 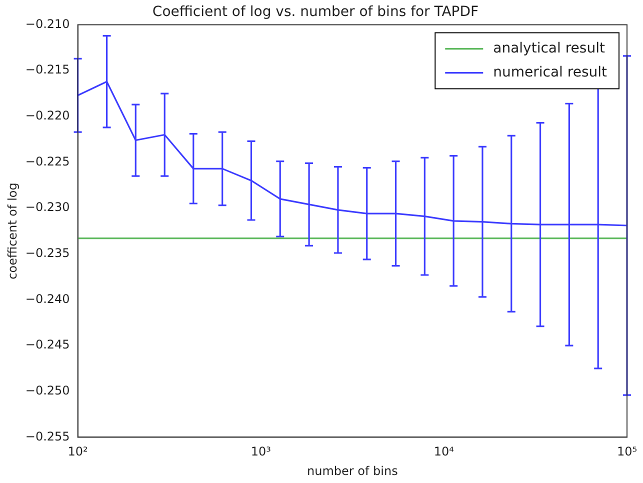 What do you see at coordinates (47, 23) in the screenshot?
I see `y-tick-label: −0.210` at bounding box center [47, 23].